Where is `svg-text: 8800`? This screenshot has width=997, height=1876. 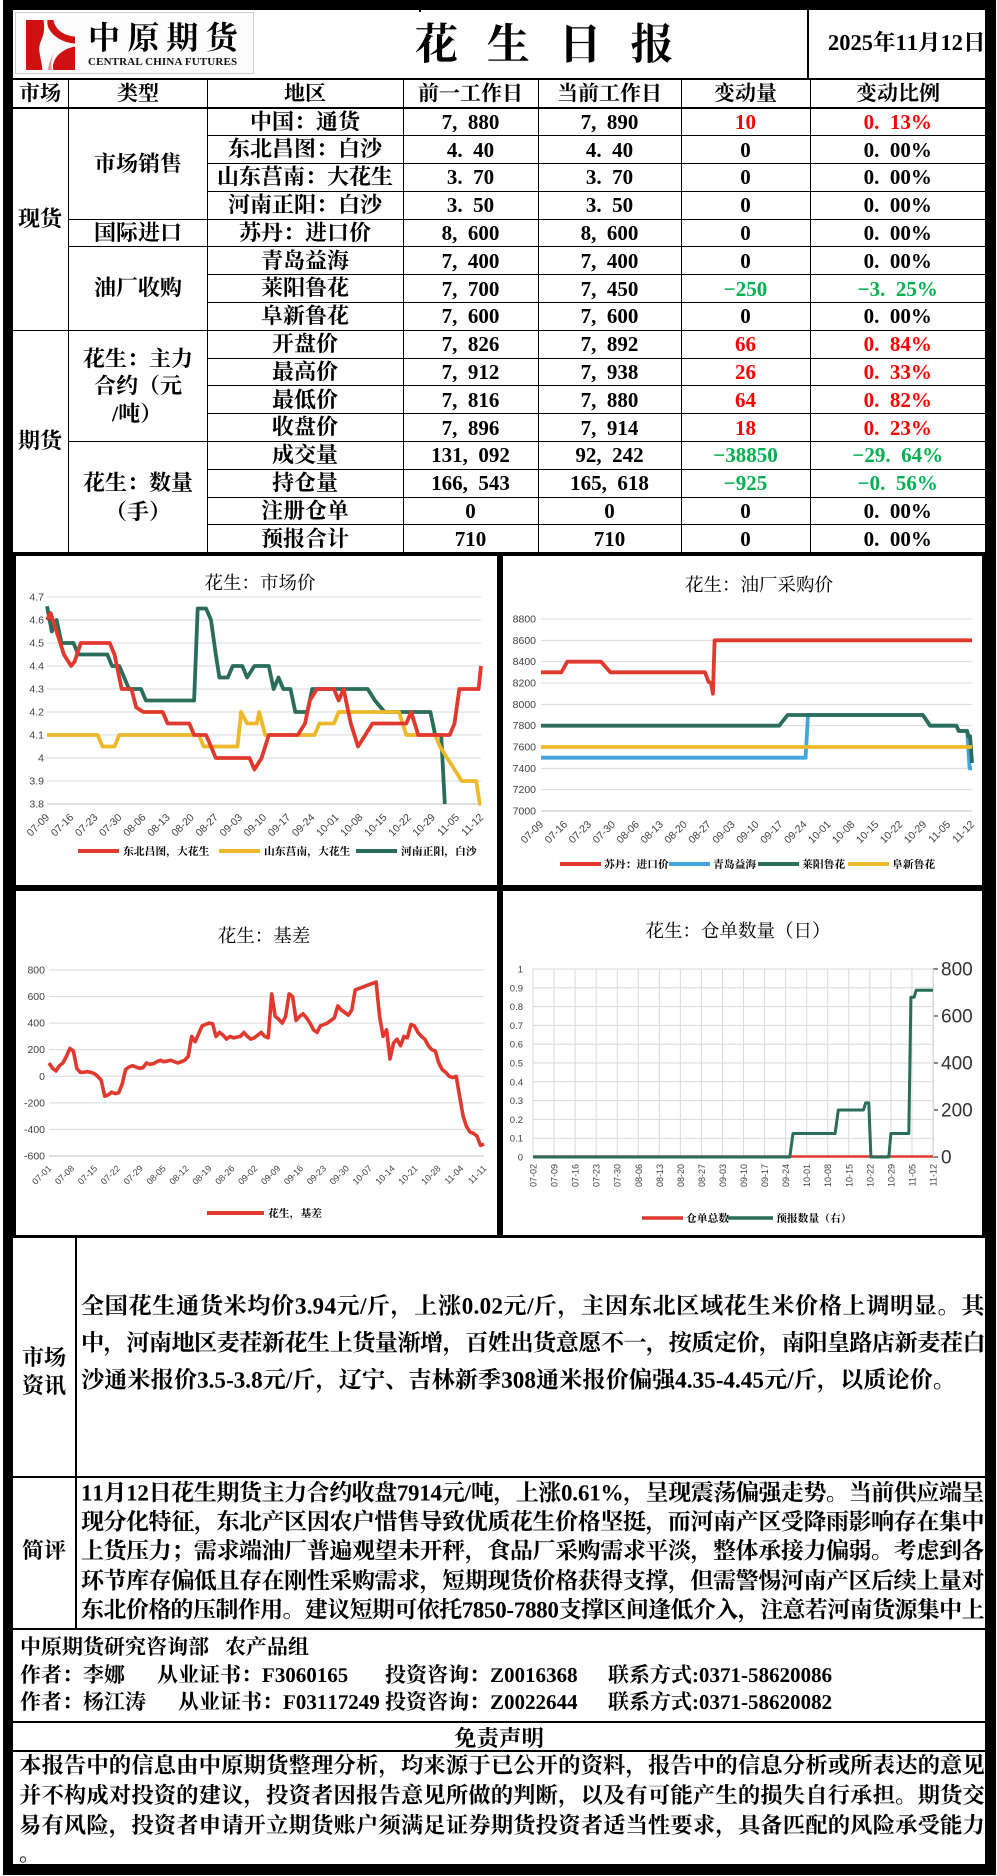 svg-text: 8800 is located at coordinates (525, 620).